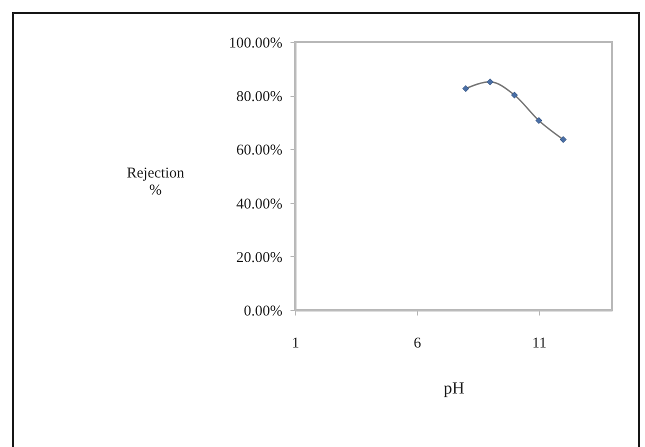 This screenshot has width=645, height=447. What do you see at coordinates (539, 344) in the screenshot?
I see `x-tick-label: 11` at bounding box center [539, 344].